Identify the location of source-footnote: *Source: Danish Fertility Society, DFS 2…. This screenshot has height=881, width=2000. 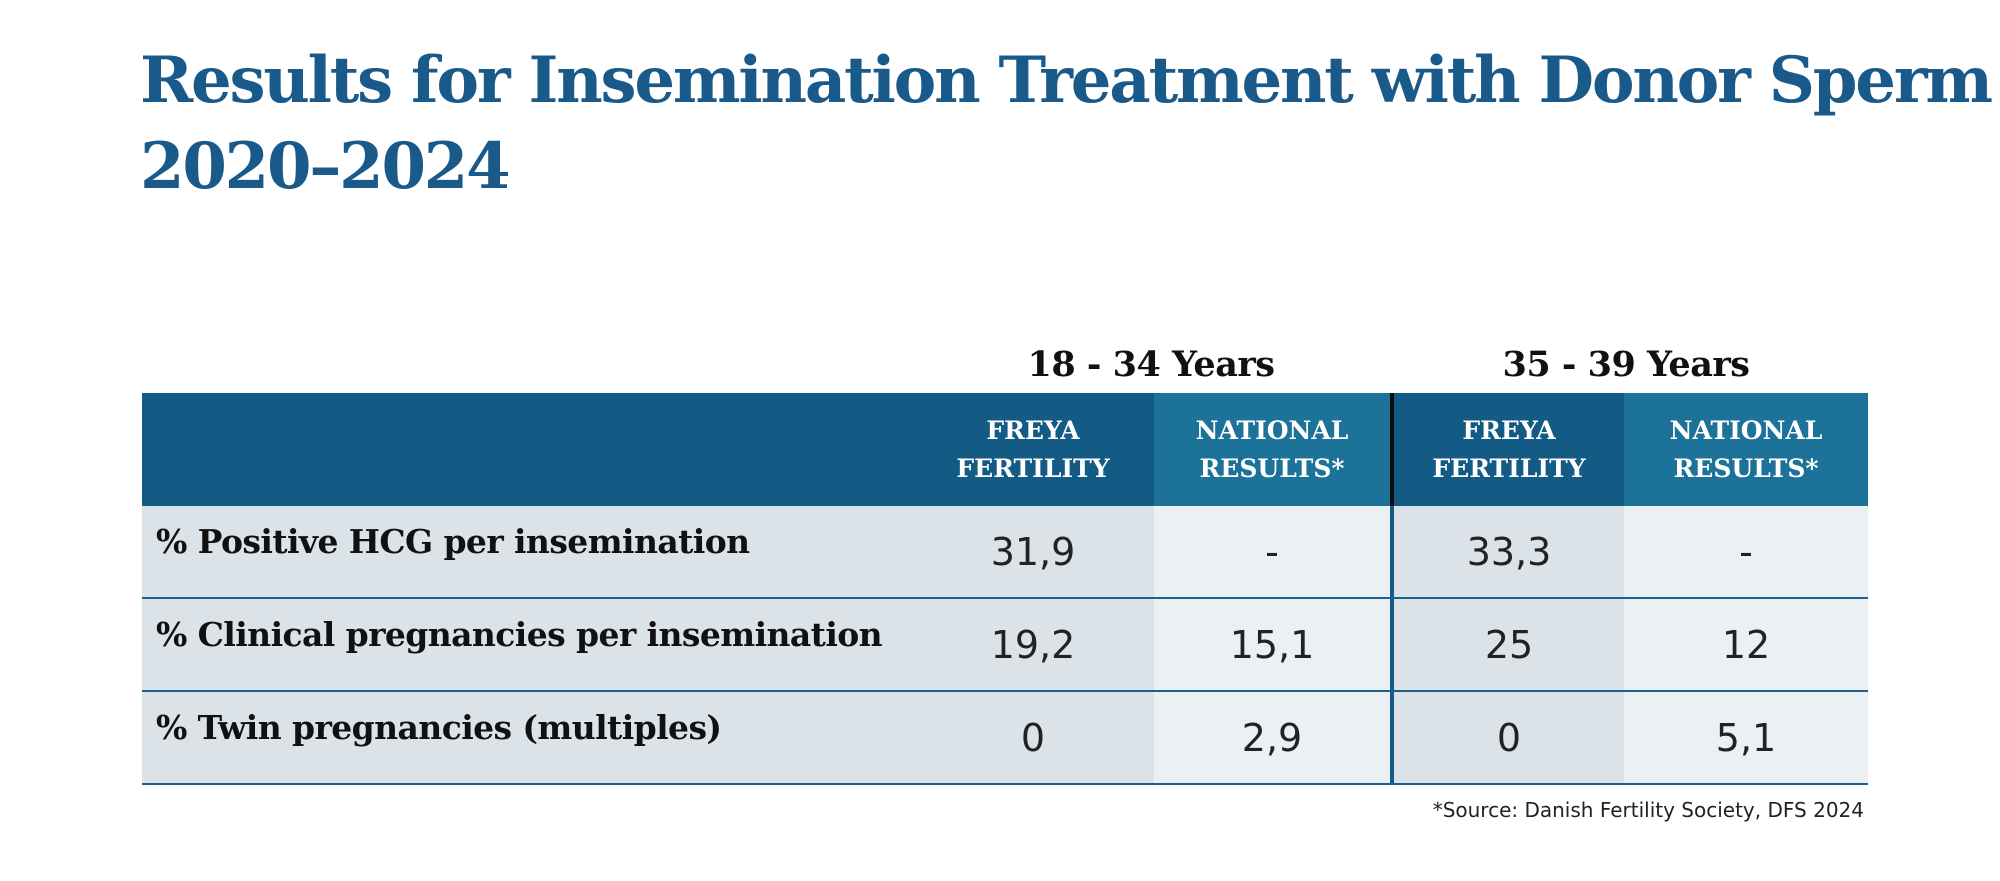
(1648, 810).